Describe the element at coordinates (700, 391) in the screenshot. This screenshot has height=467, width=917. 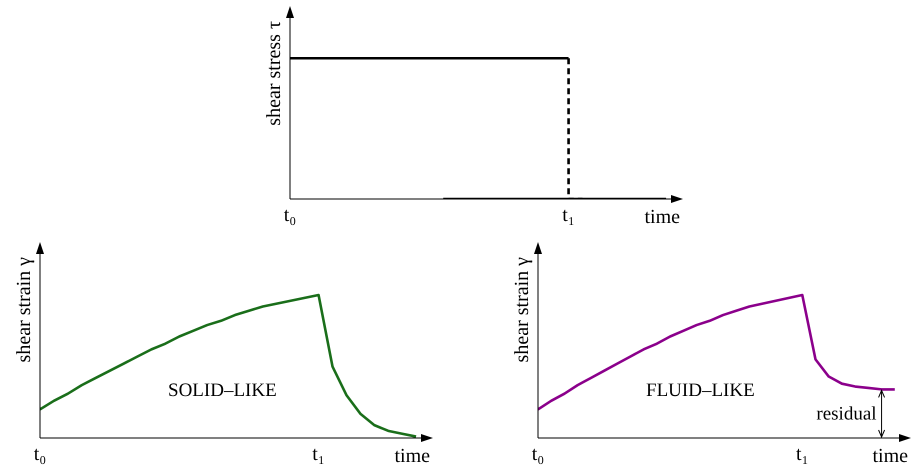
I see `annotation: FLUID–LIKE` at that location.